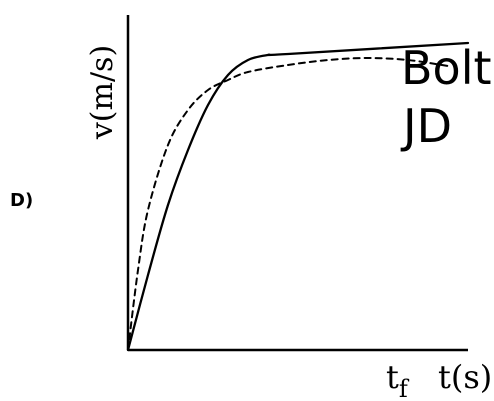 Image resolution: width=494 pixels, height=401 pixels. What do you see at coordinates (21, 200) in the screenshot?
I see `panel-label: D)` at bounding box center [21, 200].